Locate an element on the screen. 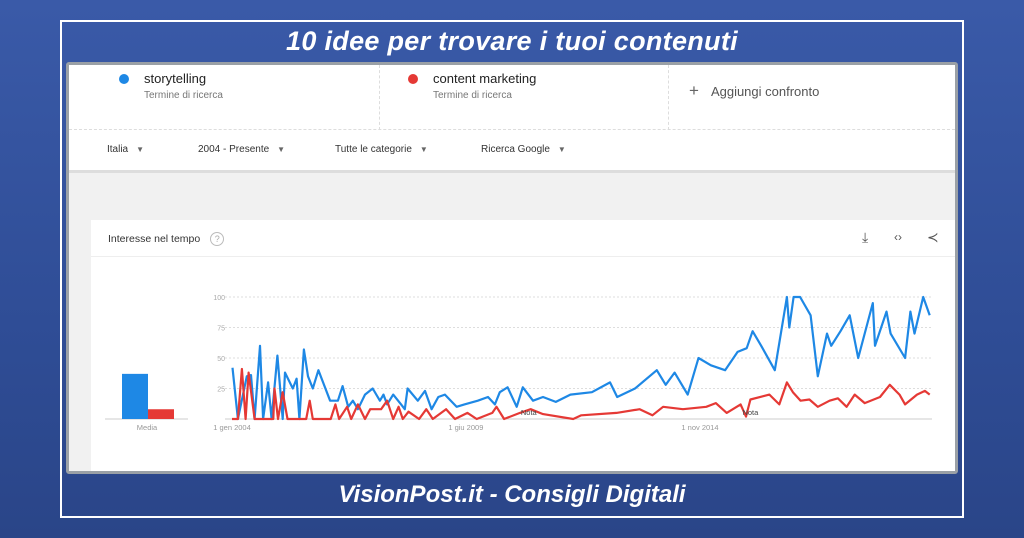  add-compare-label: Aggiungi confronto is located at coordinates (765, 91).